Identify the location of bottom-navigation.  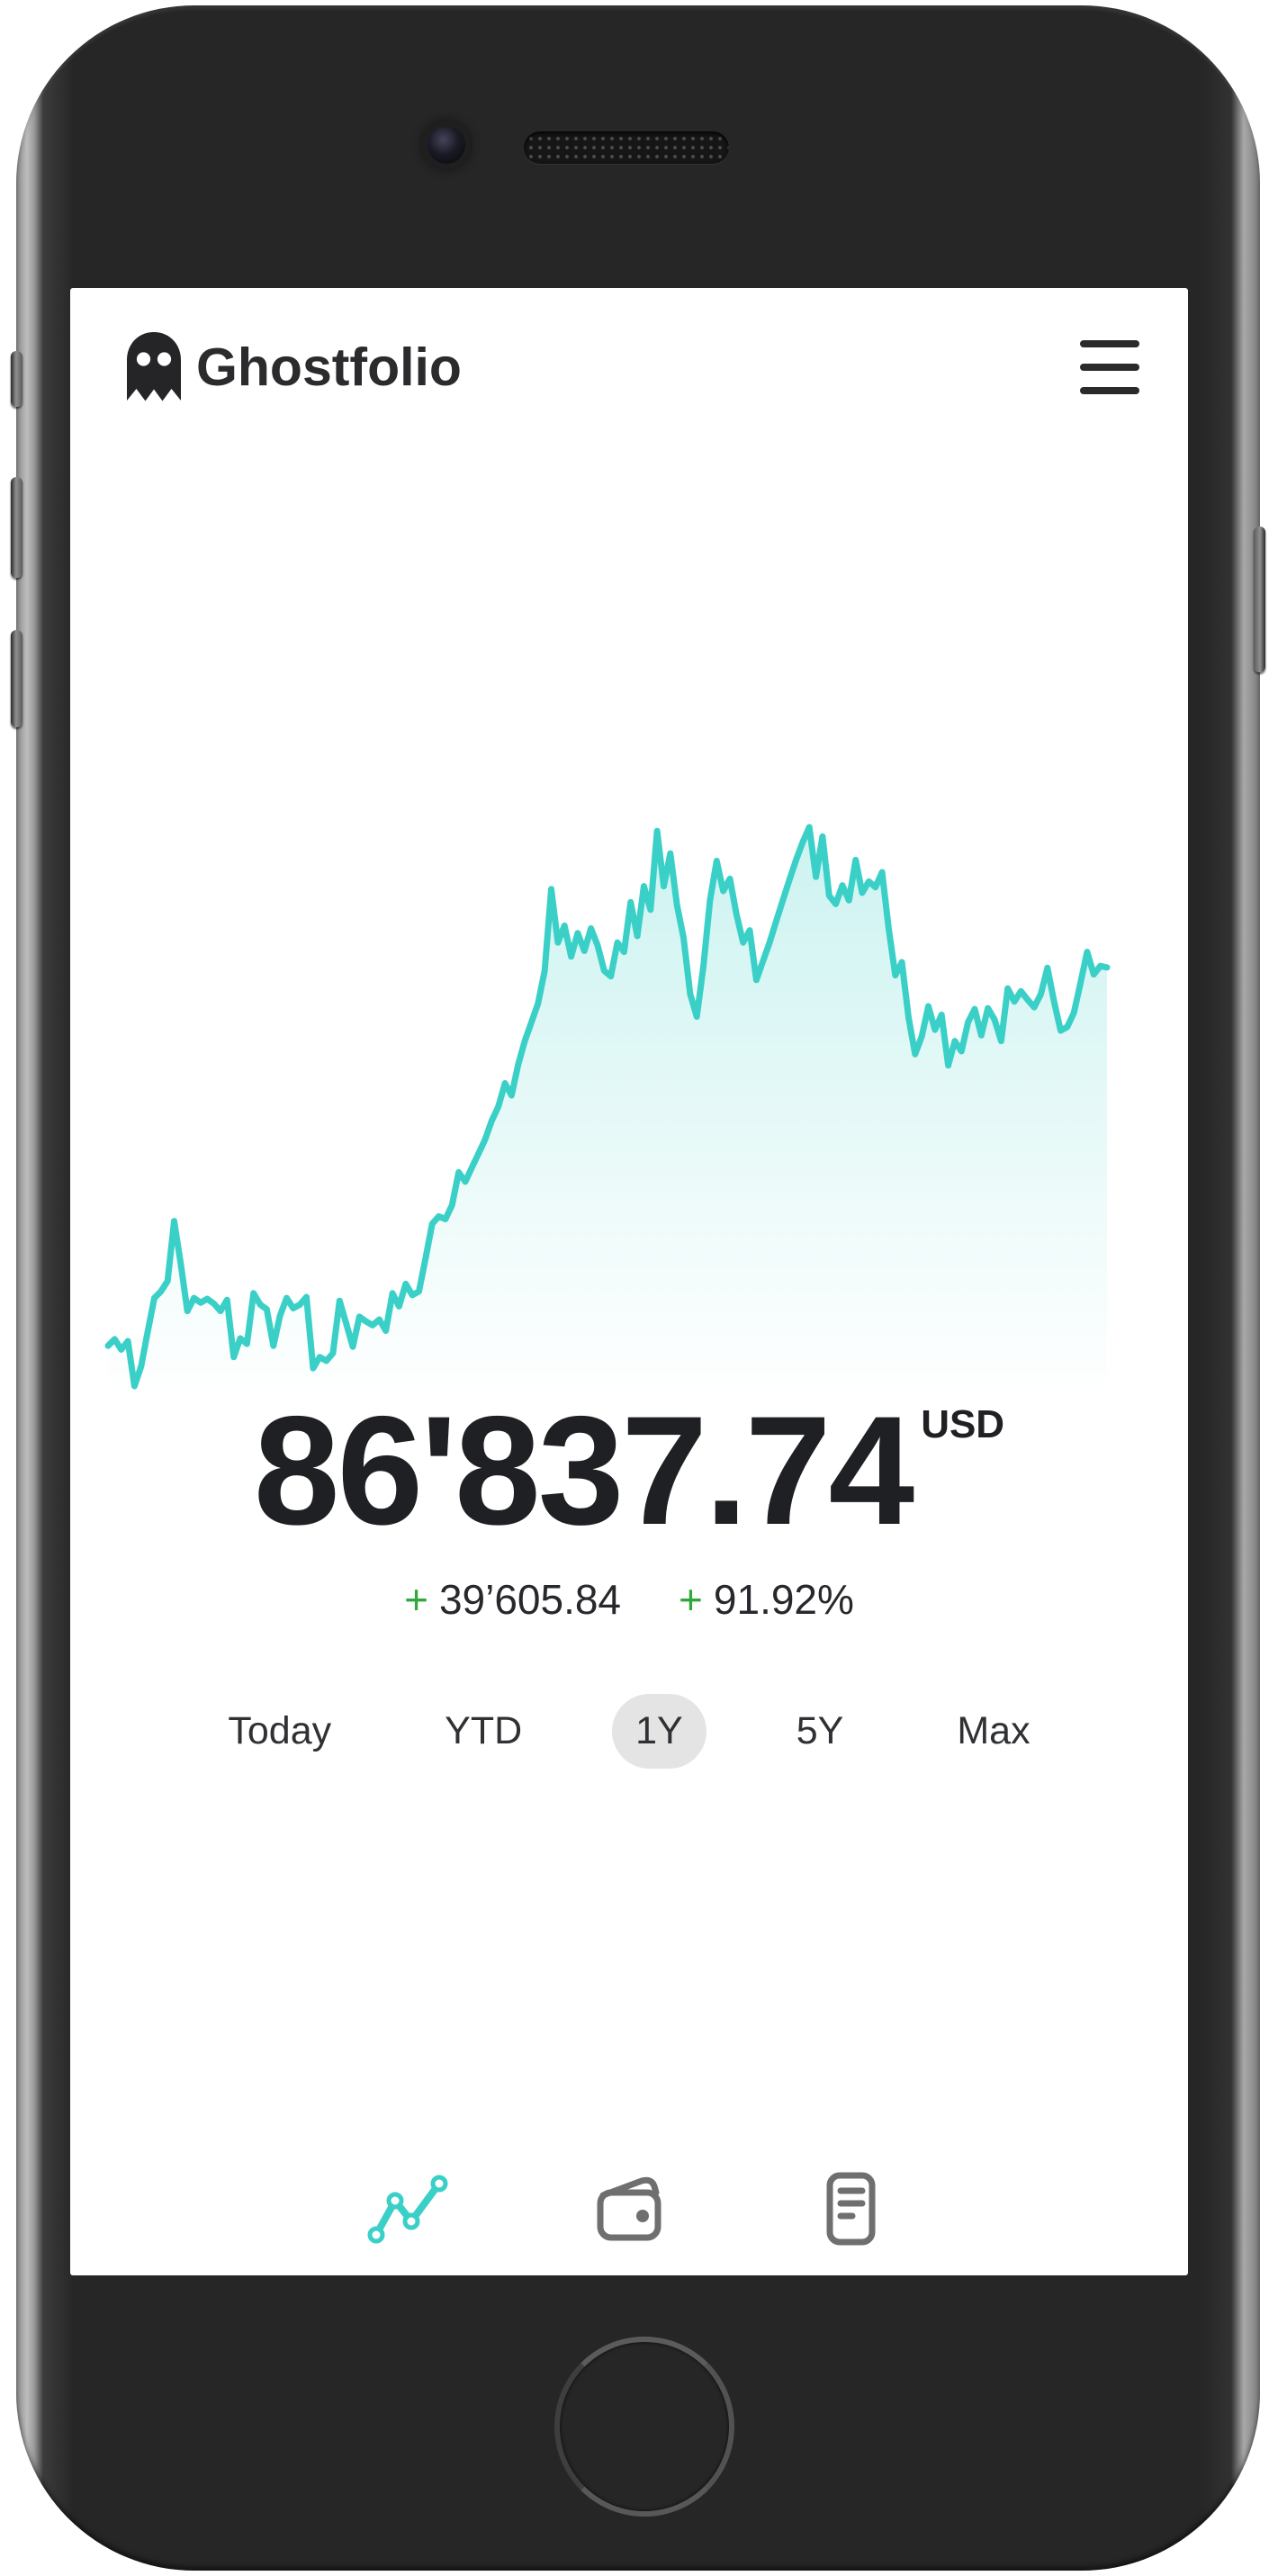
(629, 2209).